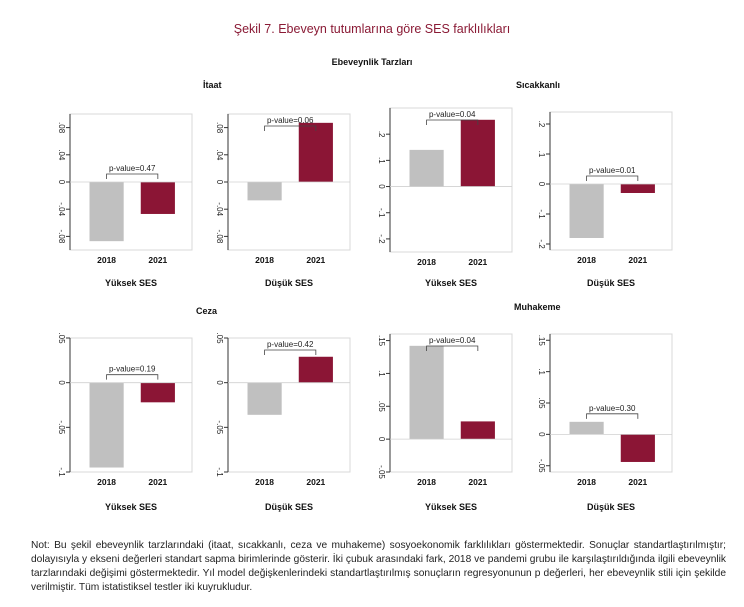 The width and height of the screenshot is (744, 607). What do you see at coordinates (132, 369) in the screenshot?
I see `pvalue-label: p-value=0.19` at bounding box center [132, 369].